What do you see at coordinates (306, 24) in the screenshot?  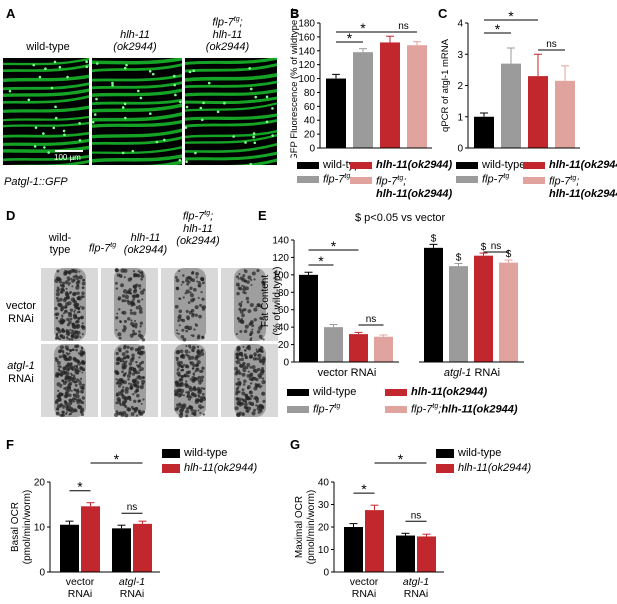 I see `y-tick-label: 180` at bounding box center [306, 24].